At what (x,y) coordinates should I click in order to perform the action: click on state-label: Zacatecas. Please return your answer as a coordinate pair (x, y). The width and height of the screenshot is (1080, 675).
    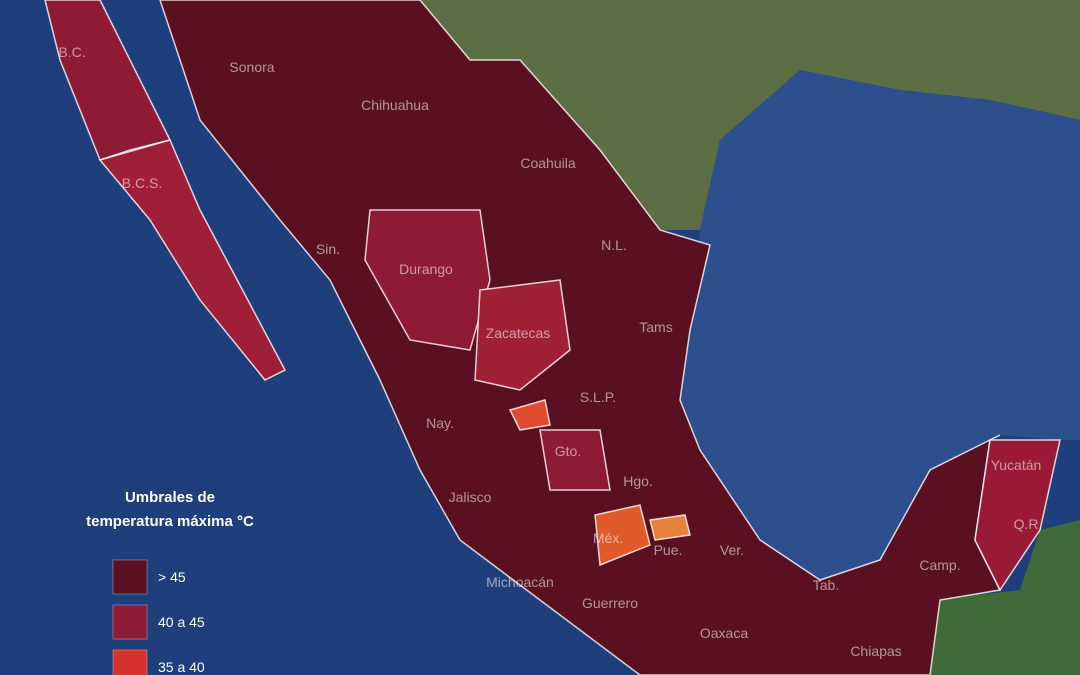
    Looking at the image, I should click on (518, 333).